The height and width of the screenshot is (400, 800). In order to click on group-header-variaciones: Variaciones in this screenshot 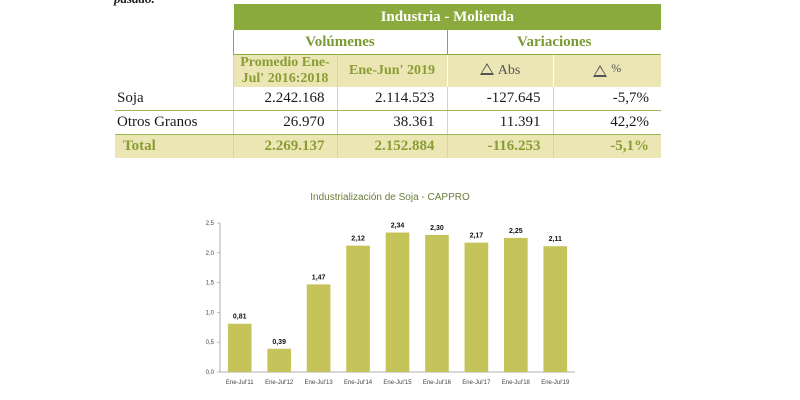, I will do `click(554, 42)`.